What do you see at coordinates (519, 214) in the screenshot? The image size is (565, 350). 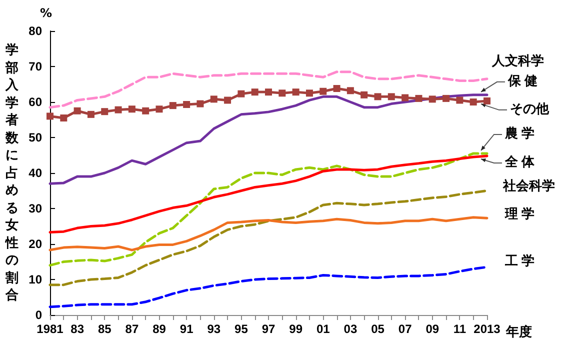 I see `series-label: 理 学` at bounding box center [519, 214].